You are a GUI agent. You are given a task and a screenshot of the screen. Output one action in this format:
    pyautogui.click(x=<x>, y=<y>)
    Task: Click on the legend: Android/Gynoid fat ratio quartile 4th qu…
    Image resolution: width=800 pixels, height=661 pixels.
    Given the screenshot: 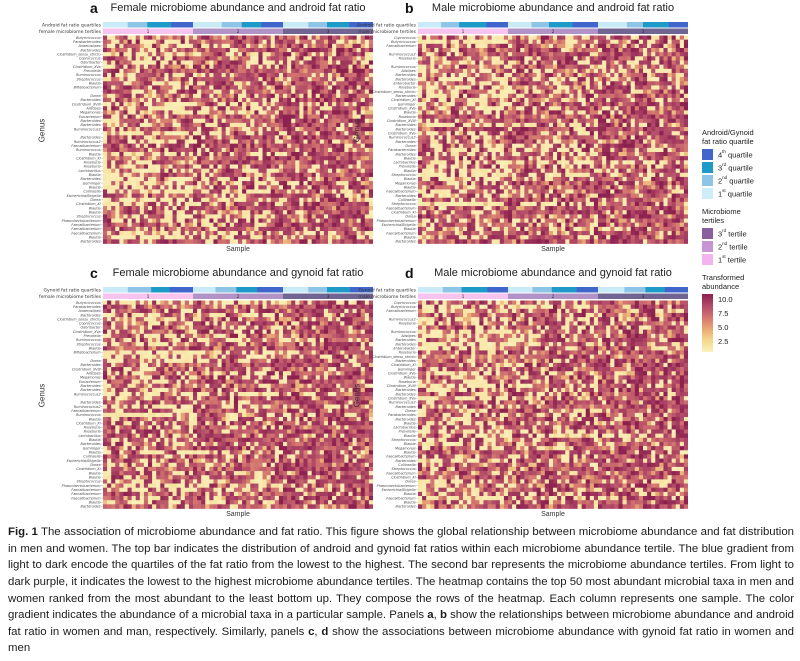 What is the action you would take?
    pyautogui.click(x=750, y=242)
    